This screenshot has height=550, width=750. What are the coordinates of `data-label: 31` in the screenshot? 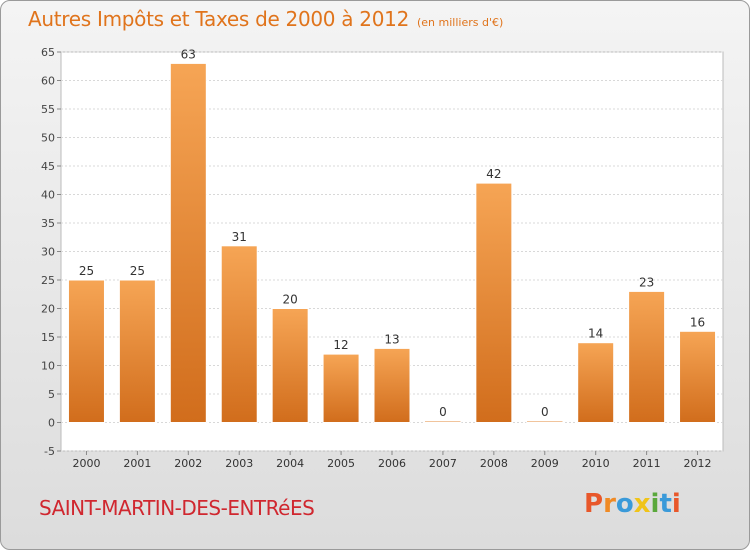 It's located at (239, 237).